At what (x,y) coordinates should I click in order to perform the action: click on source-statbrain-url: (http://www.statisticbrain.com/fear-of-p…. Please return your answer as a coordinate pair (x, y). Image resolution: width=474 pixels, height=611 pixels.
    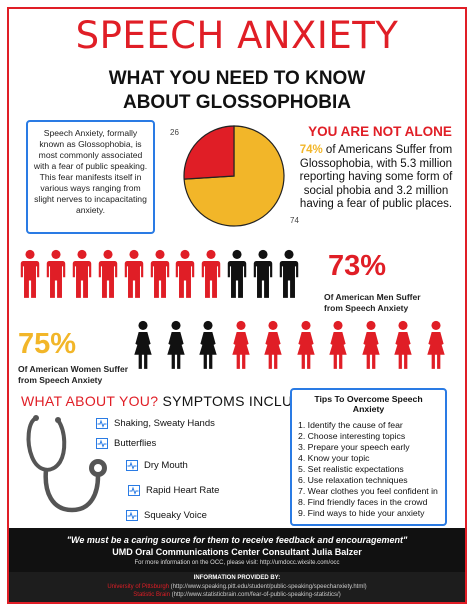
    Looking at the image, I should click on (255, 595).